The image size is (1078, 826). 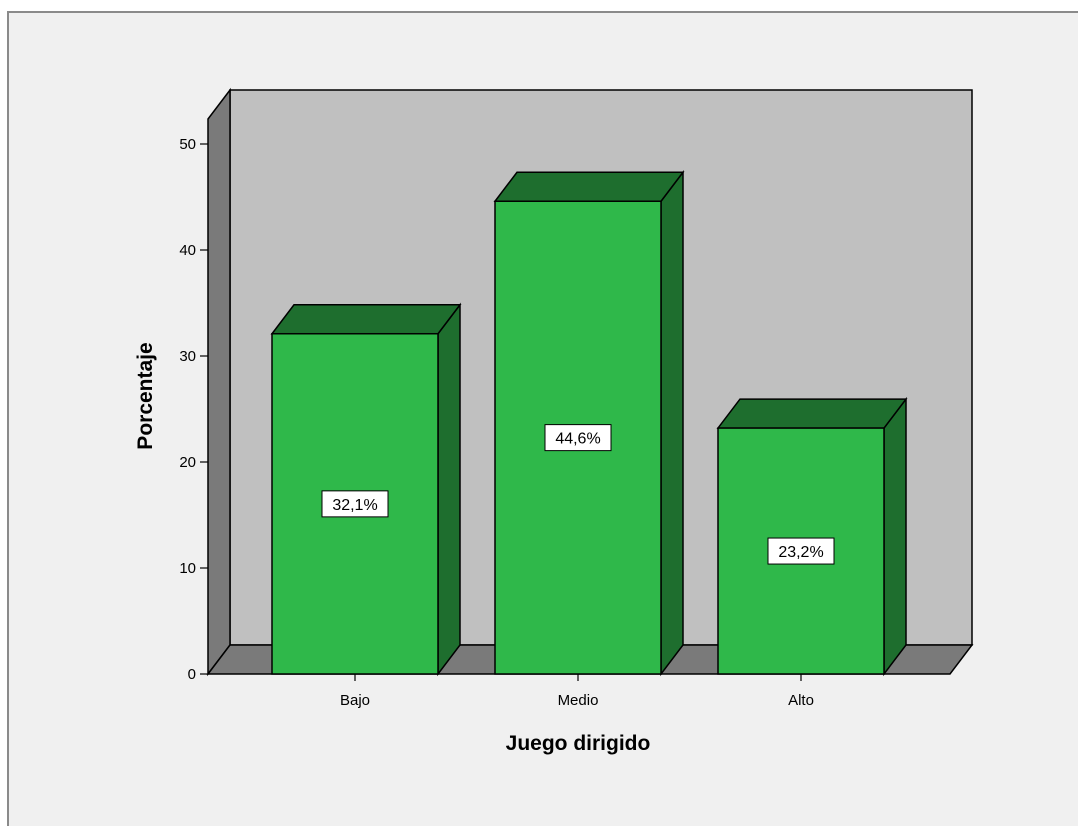 What do you see at coordinates (192, 674) in the screenshot?
I see `y-tick-label: 0` at bounding box center [192, 674].